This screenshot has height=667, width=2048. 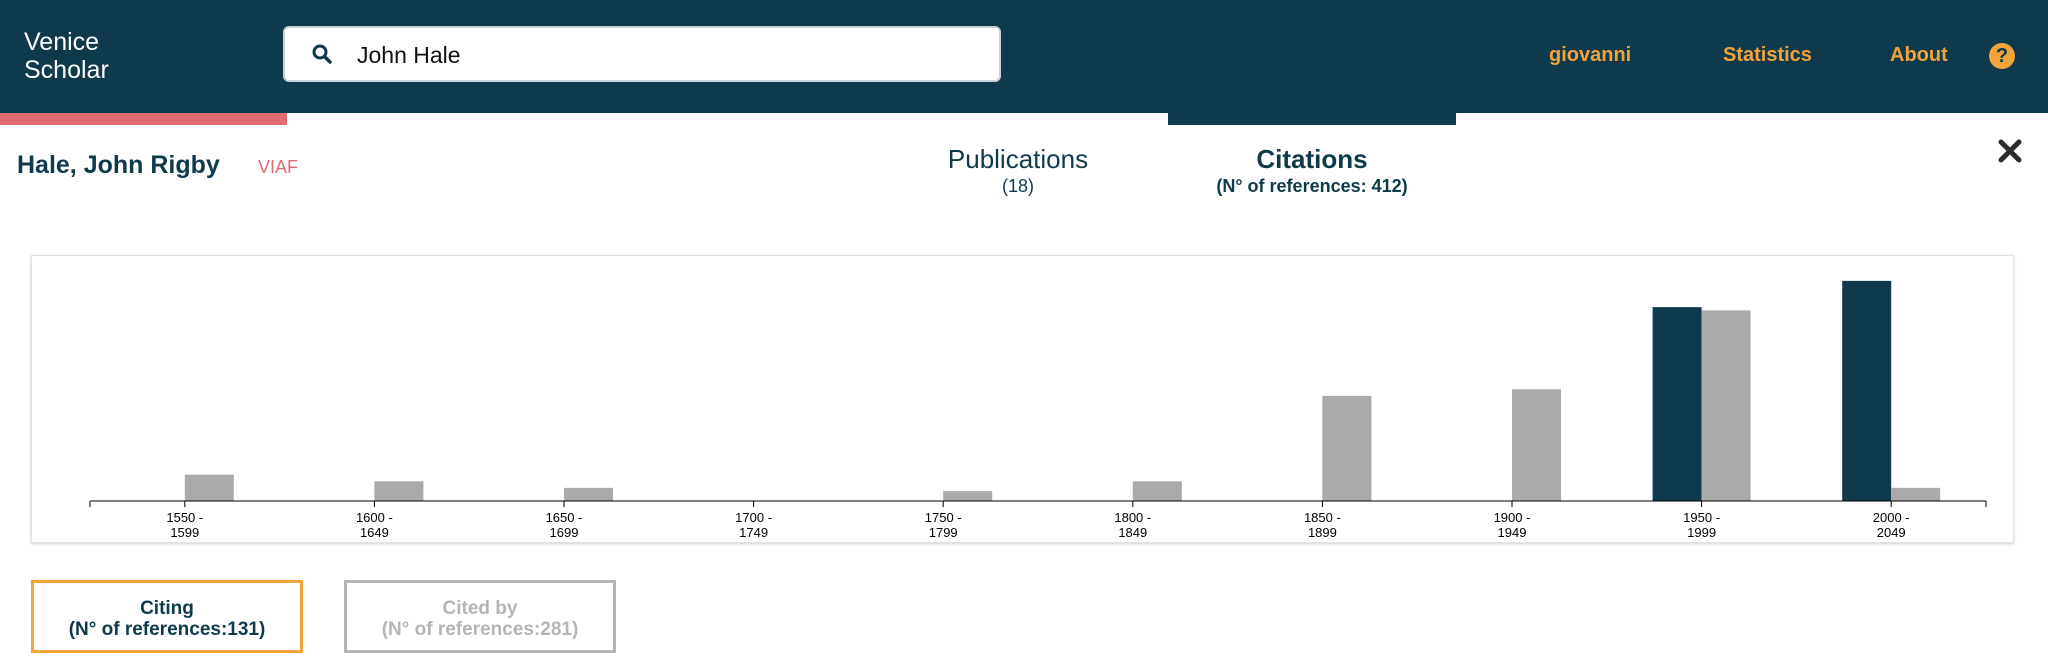 I want to click on x-tick-label: 1800 -1849, so click(x=1132, y=525).